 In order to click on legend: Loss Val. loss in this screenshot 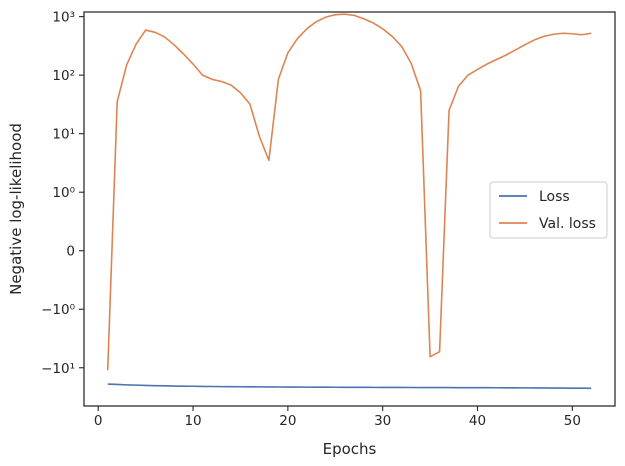, I will do `click(548, 210)`.